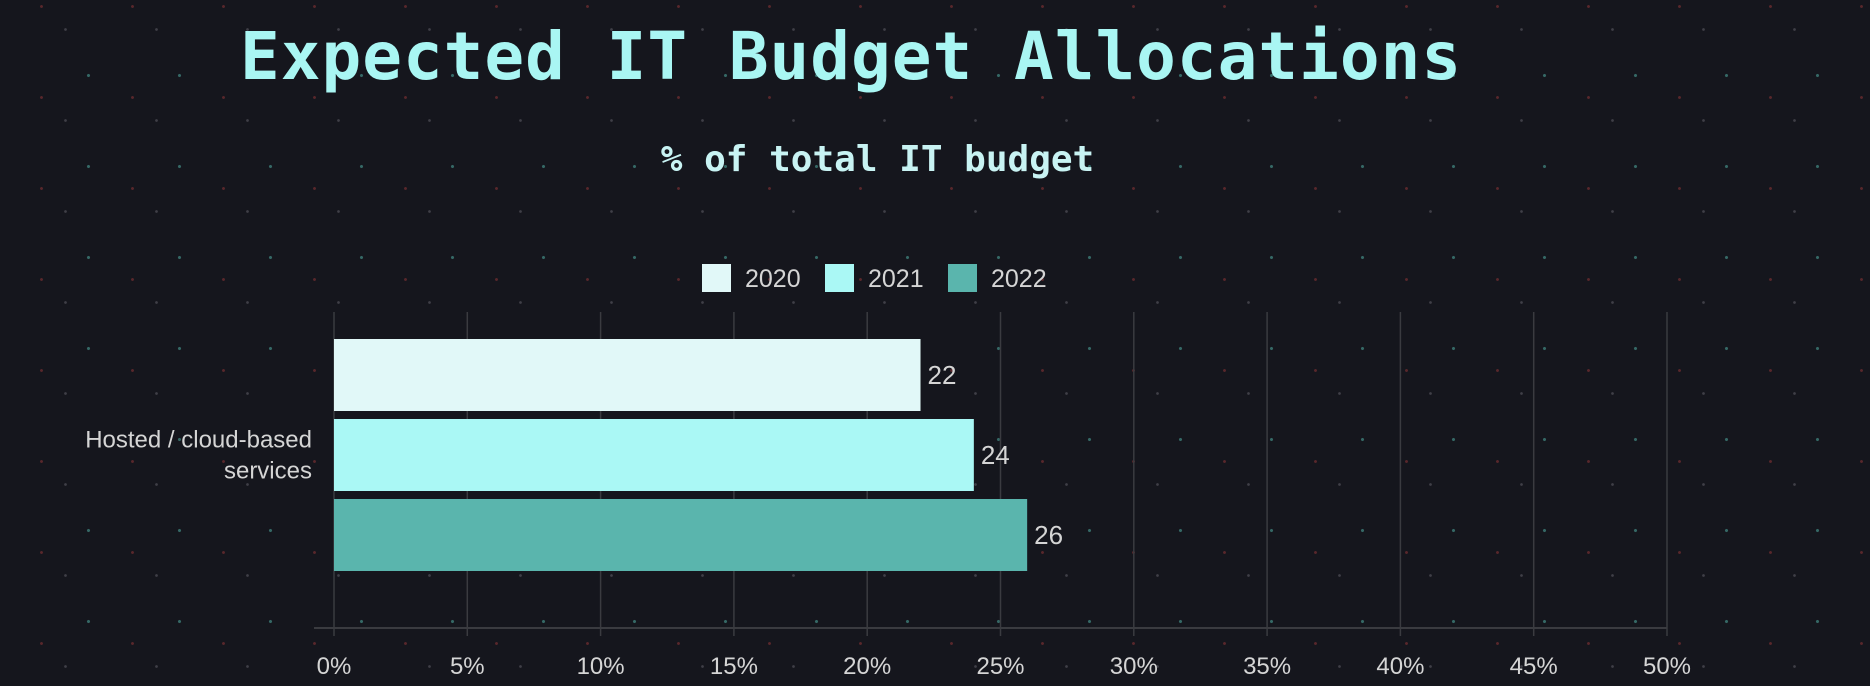  Describe the element at coordinates (1400, 666) in the screenshot. I see `x-tick-label: 40%` at that location.